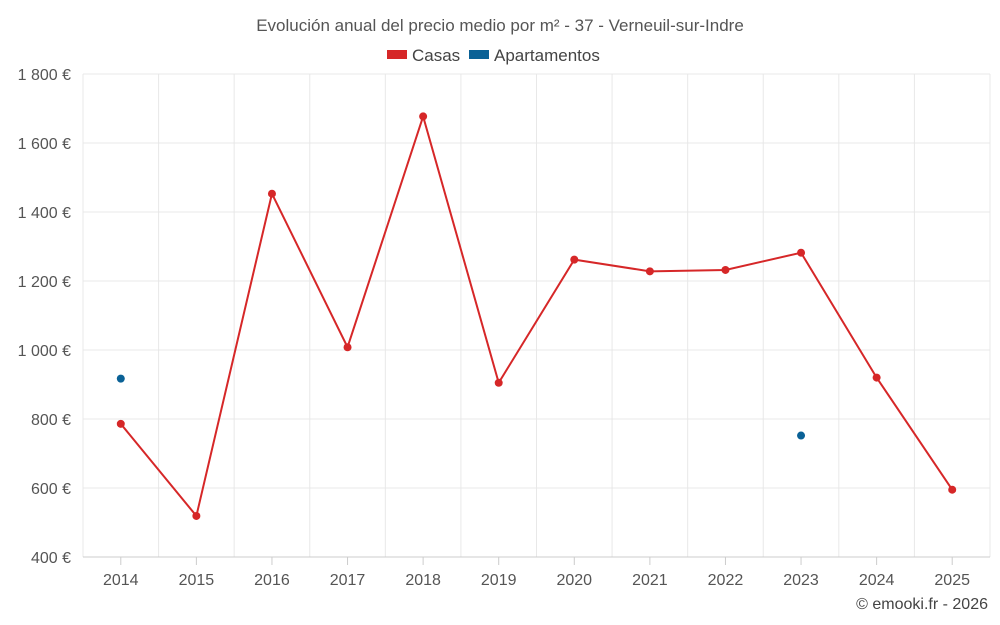  What do you see at coordinates (121, 580) in the screenshot?
I see `x-tick-label: 2014` at bounding box center [121, 580].